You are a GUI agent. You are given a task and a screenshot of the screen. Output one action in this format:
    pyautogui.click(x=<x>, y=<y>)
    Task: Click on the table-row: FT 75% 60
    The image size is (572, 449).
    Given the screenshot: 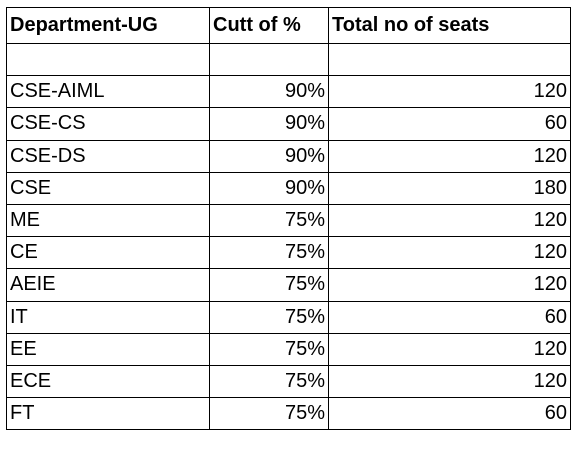 What is the action you would take?
    pyautogui.click(x=288, y=414)
    